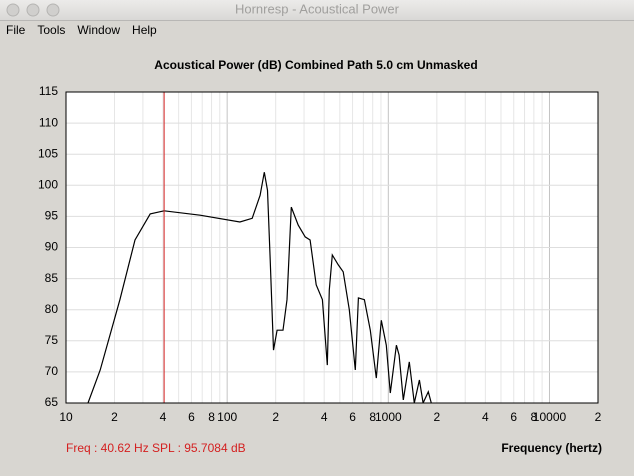  What do you see at coordinates (48, 91) in the screenshot?
I see `y-tick-label: 115` at bounding box center [48, 91].